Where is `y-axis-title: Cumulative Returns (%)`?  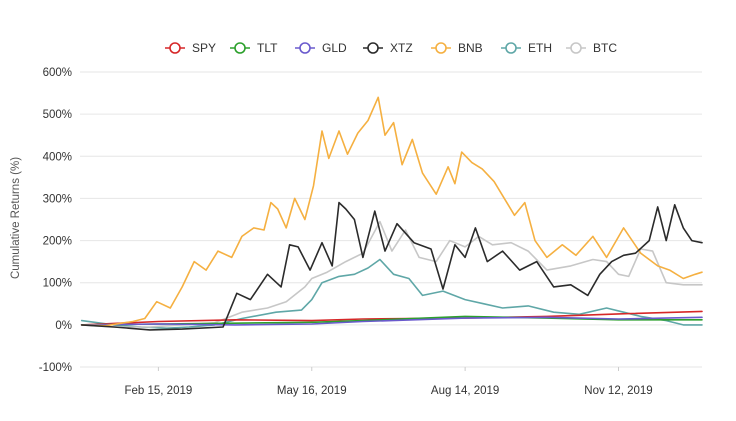
y-axis-title: Cumulative Returns (%) is located at coordinates (16, 218).